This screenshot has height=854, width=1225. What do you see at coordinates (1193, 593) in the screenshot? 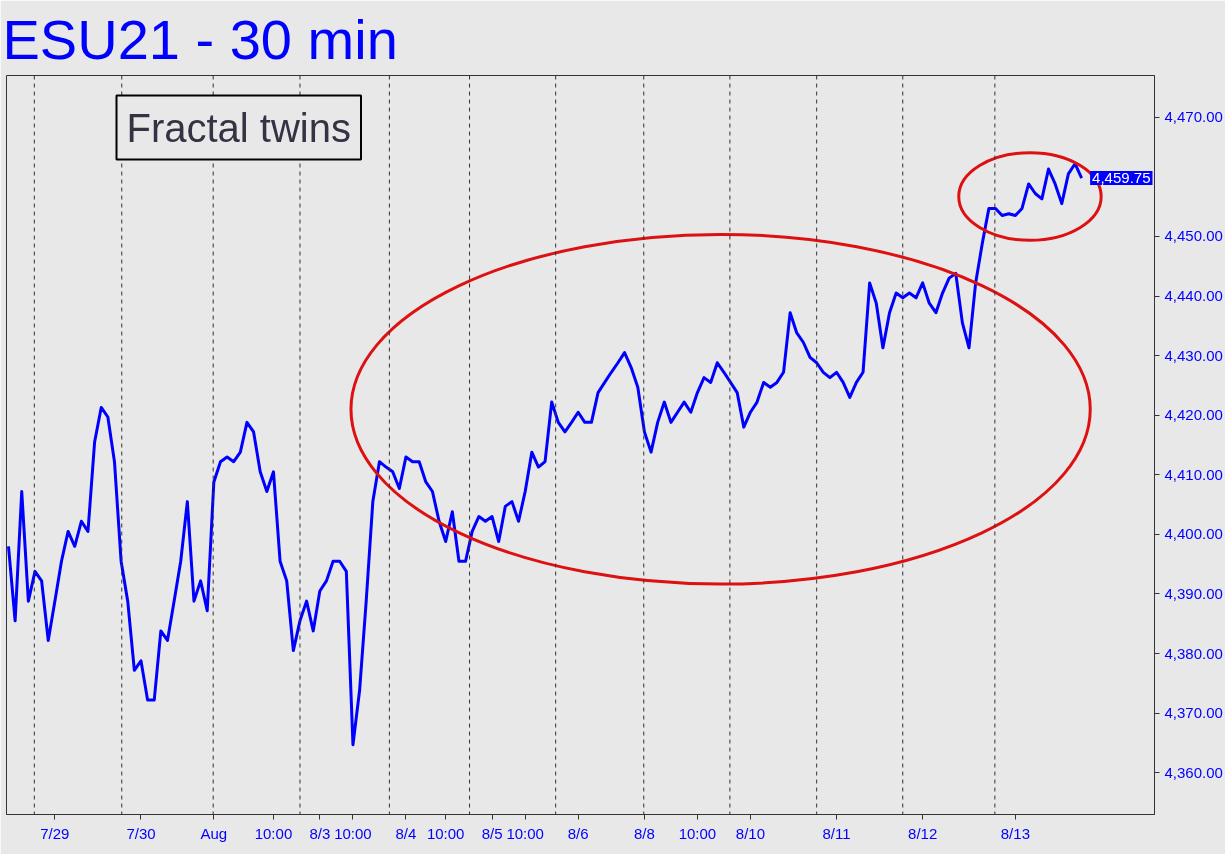
I see `y-tick-label: 4,390.00` at bounding box center [1193, 593].